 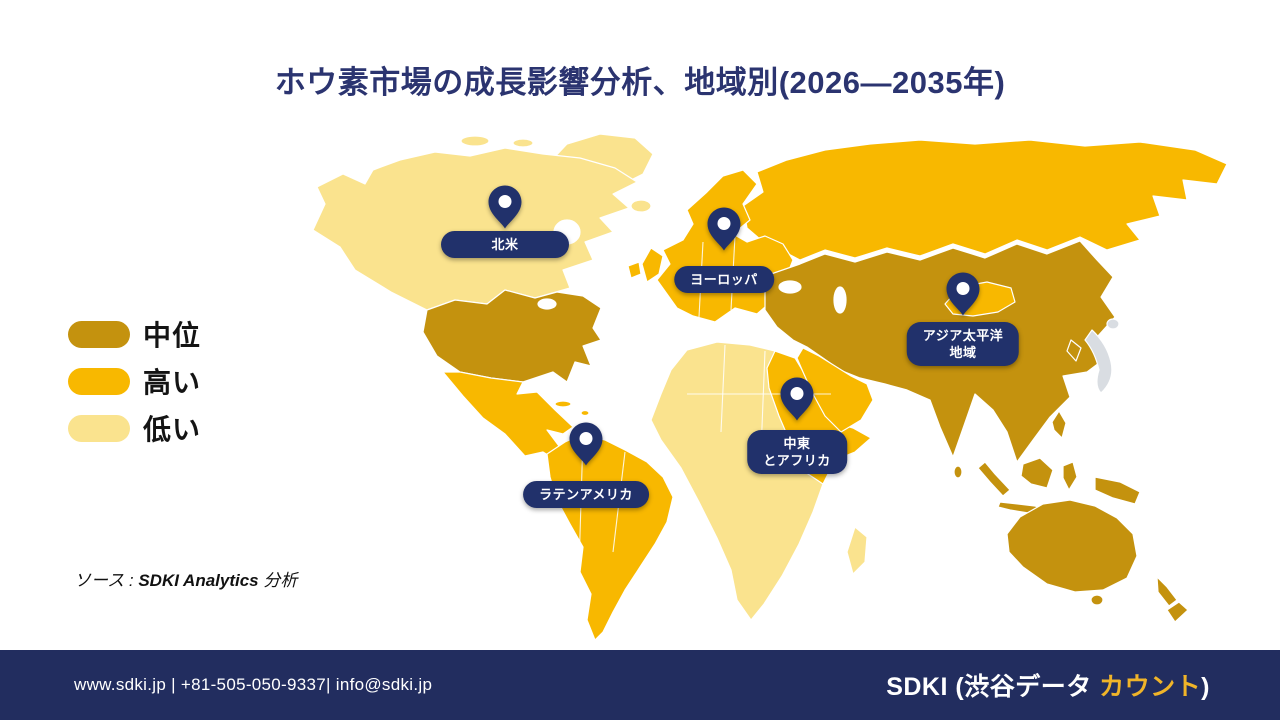 I want to click on pin-label-line: ラテンアメリカ, so click(x=586, y=494).